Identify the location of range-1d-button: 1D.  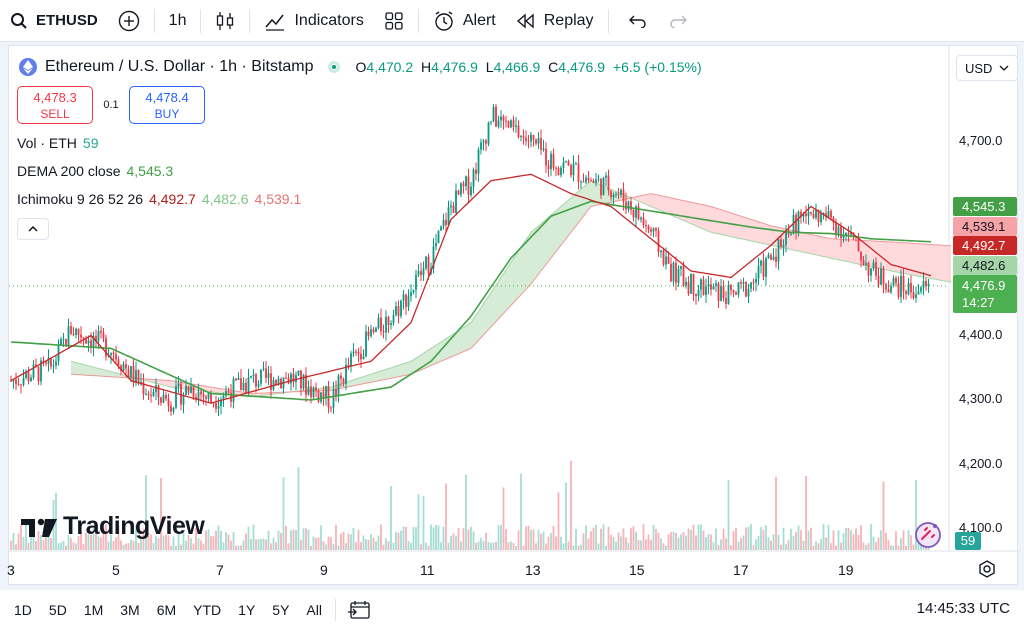
(23, 609).